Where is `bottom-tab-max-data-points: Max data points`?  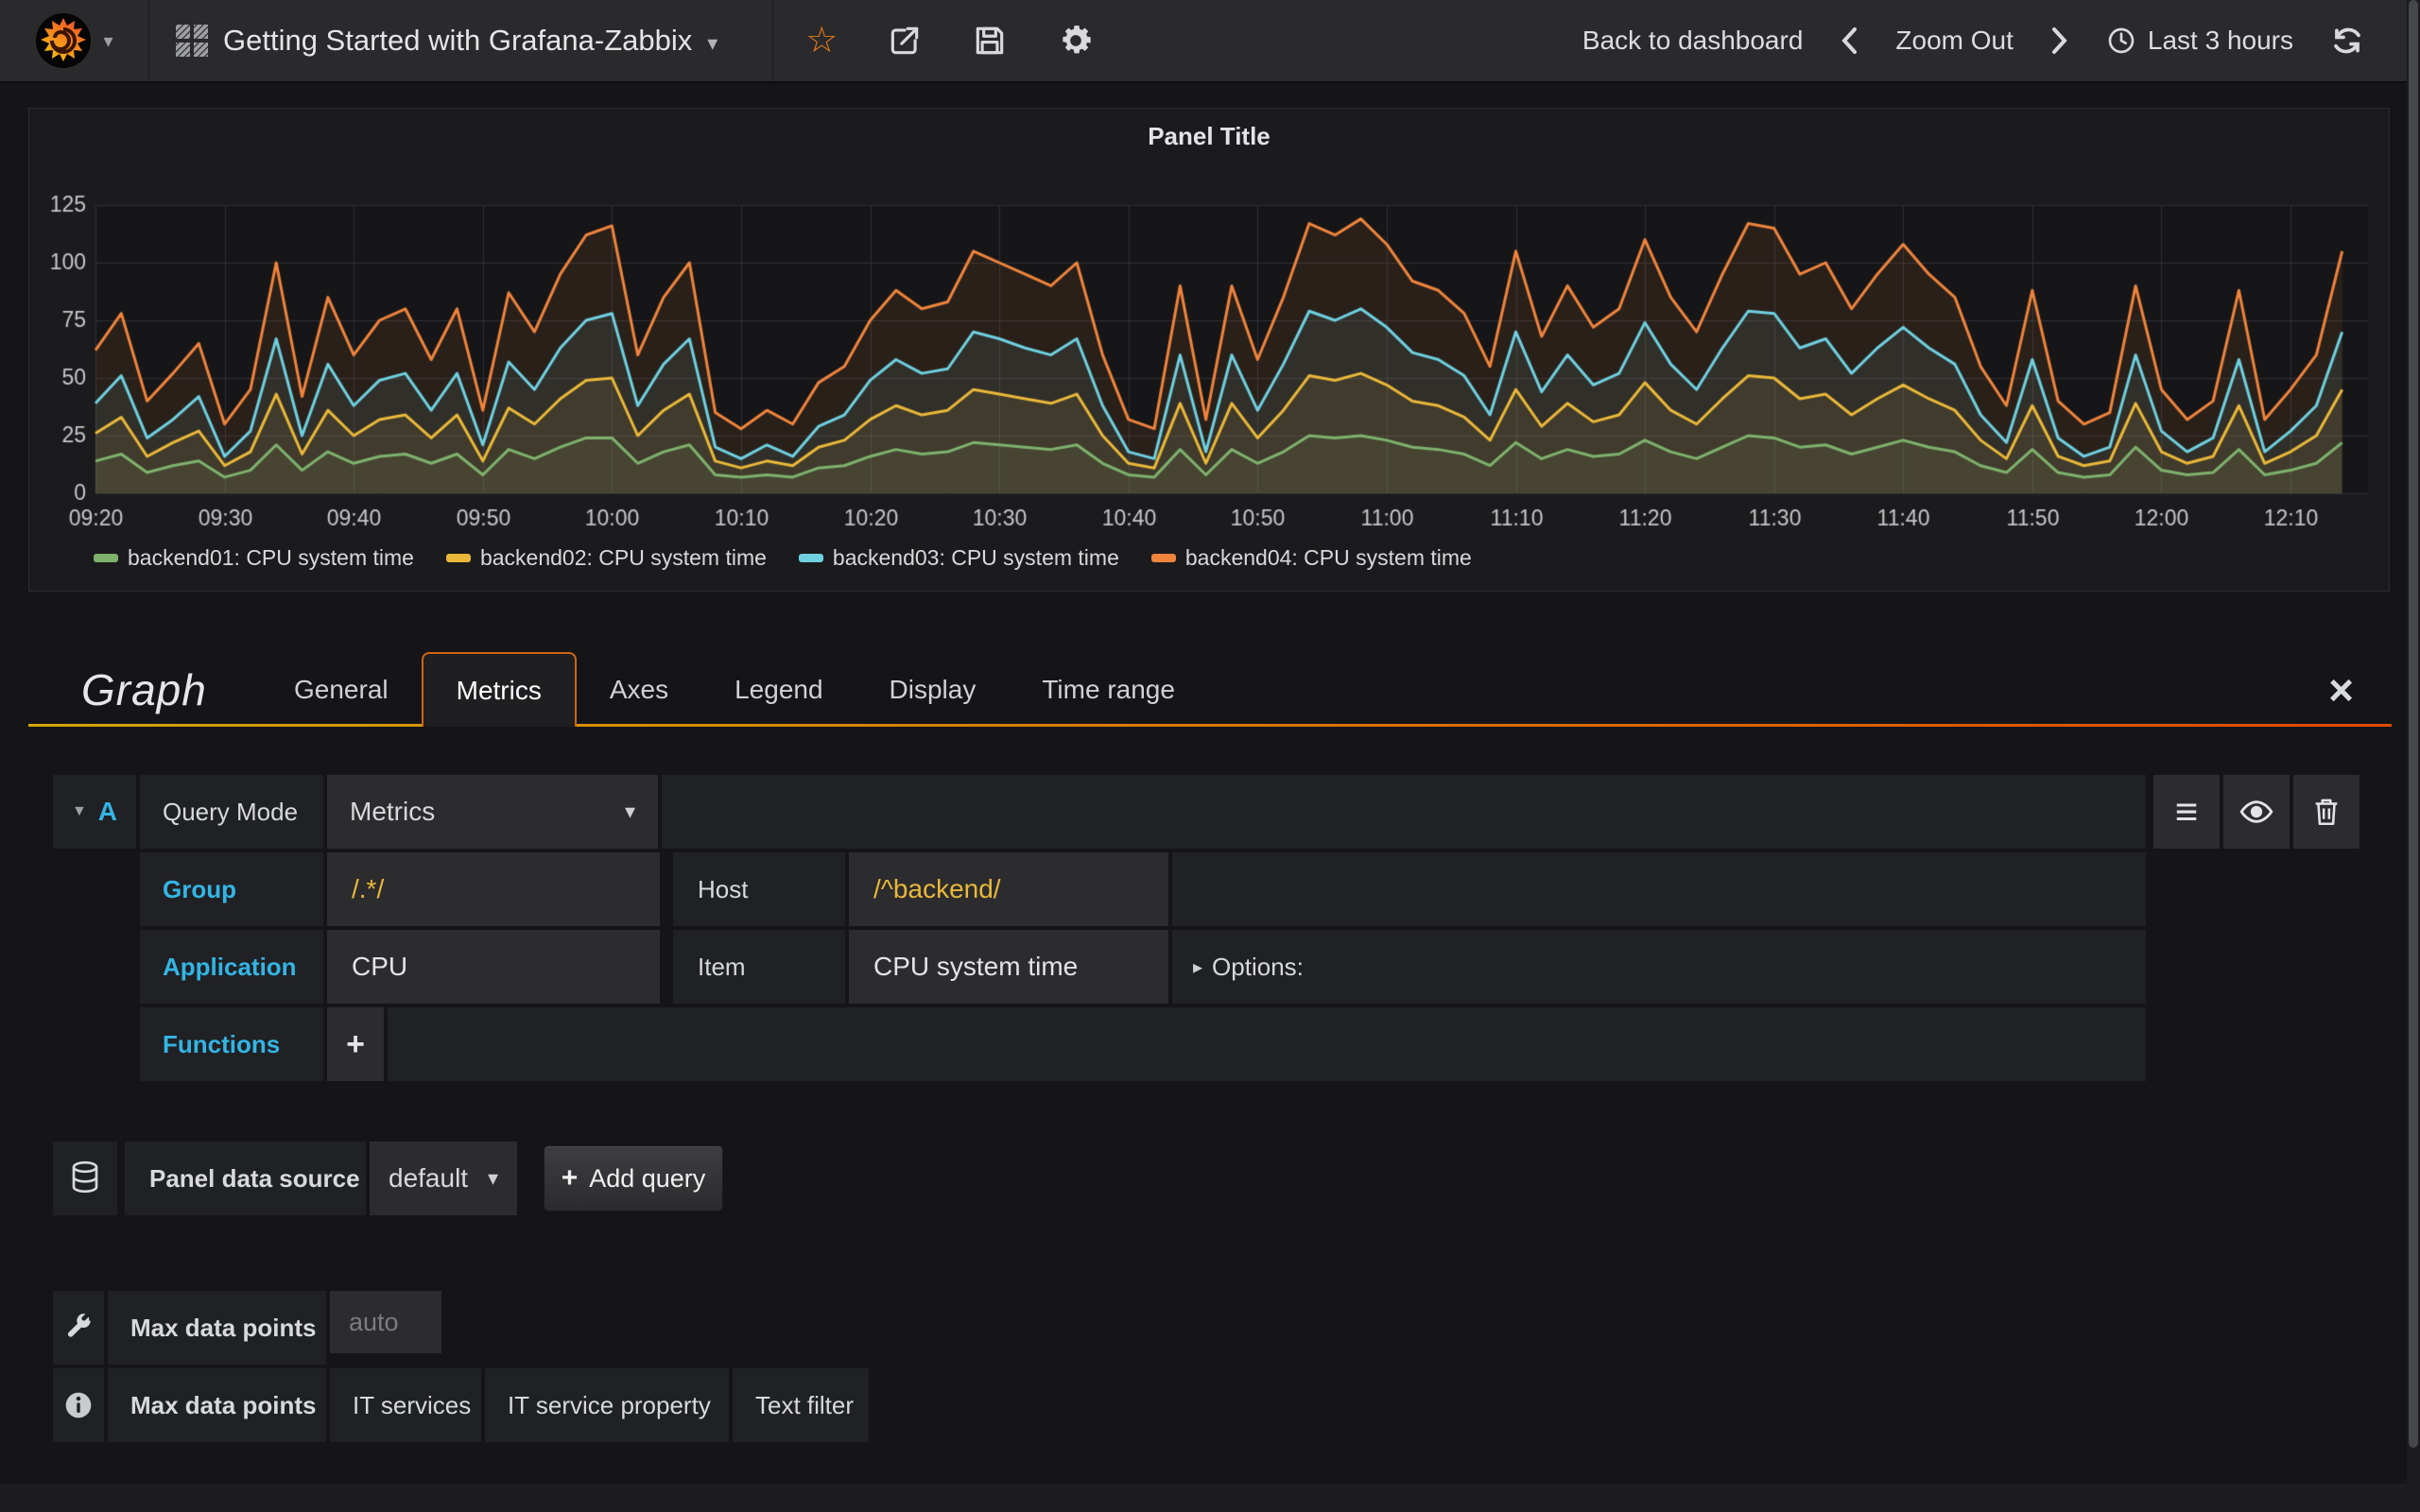
bottom-tab-max-data-points: Max data points is located at coordinates (217, 1405).